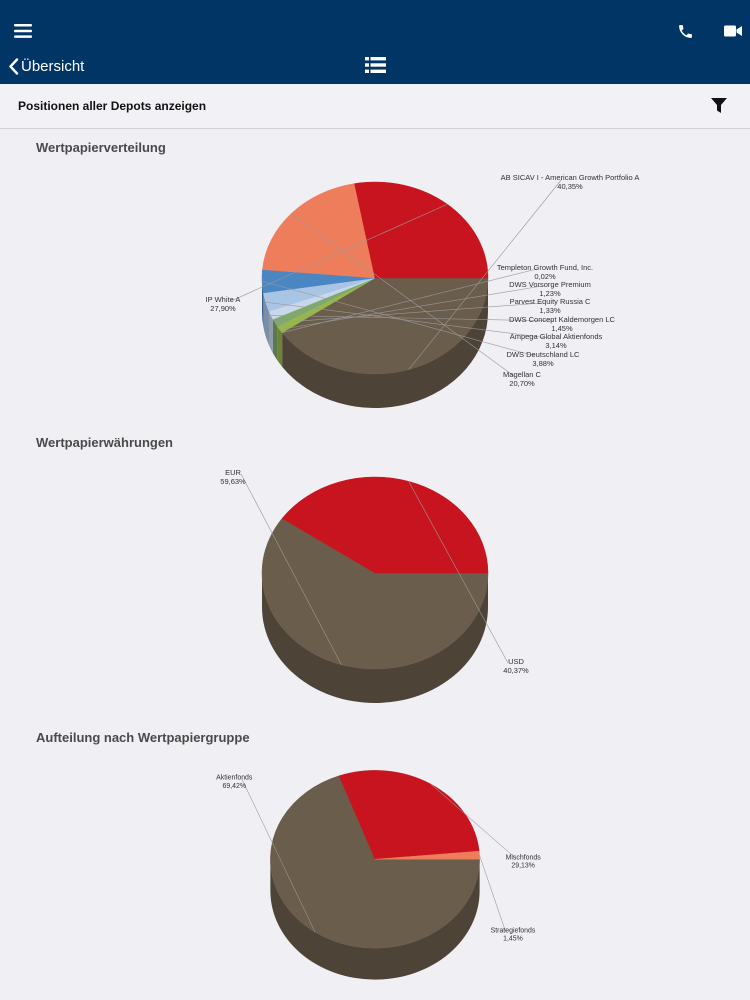 This screenshot has width=750, height=1000. I want to click on list-view-button, so click(375, 65).